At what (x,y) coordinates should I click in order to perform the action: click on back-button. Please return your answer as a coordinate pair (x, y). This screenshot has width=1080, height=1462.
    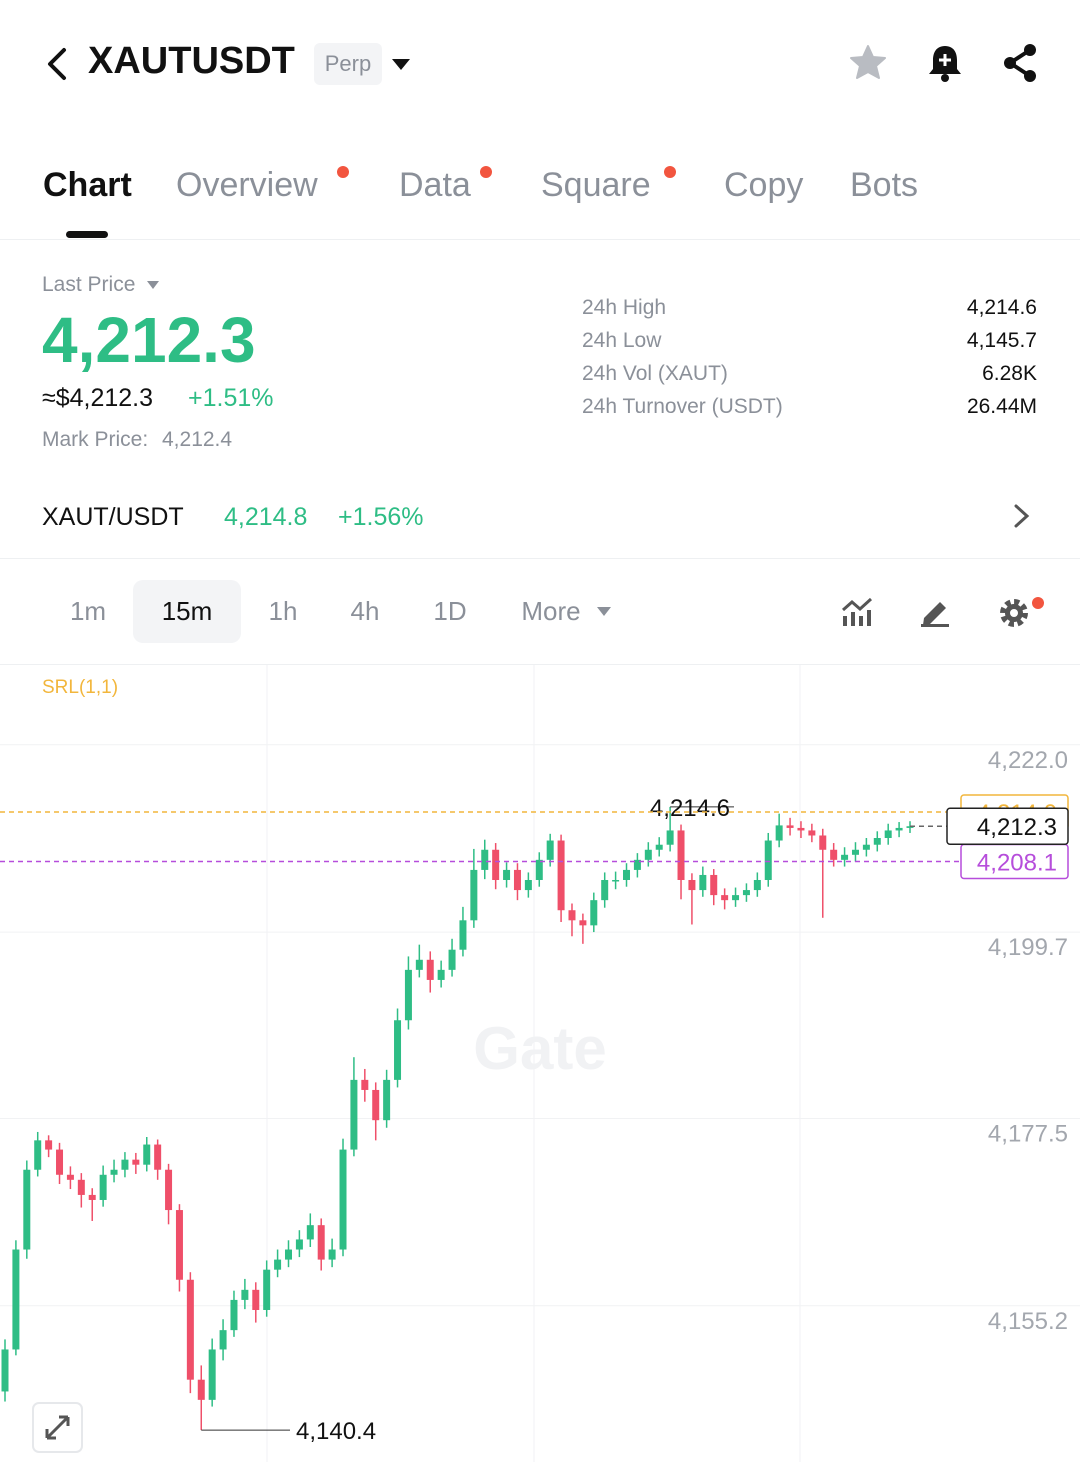
    Looking at the image, I should click on (56, 64).